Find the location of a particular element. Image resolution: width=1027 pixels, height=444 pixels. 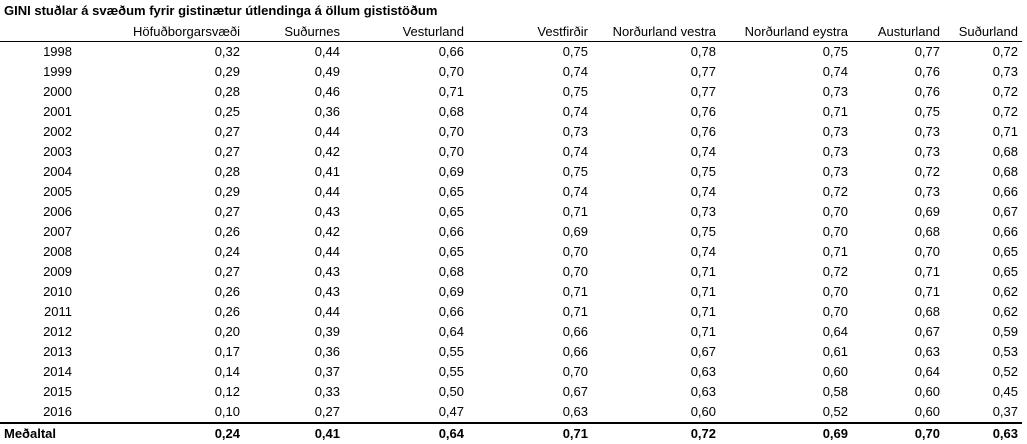

table-row: 1999 0,29 0,49 0,70 0,74 0,77 0,74 0,76 0,73 is located at coordinates (511, 72).